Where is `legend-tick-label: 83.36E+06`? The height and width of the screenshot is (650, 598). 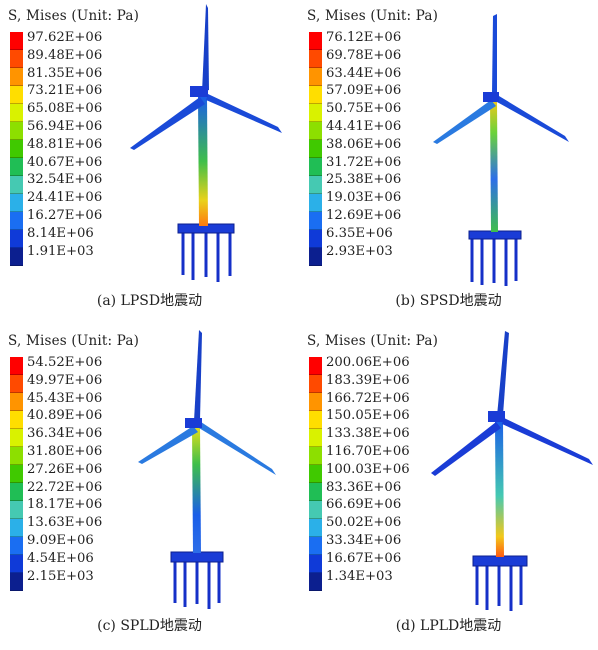
legend-tick-label: 83.36E+06 is located at coordinates (364, 487).